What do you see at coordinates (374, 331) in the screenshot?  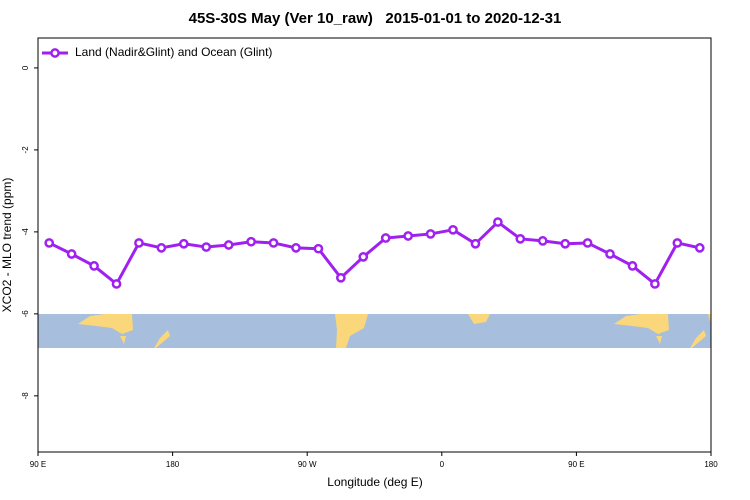 I see `map-strip` at bounding box center [374, 331].